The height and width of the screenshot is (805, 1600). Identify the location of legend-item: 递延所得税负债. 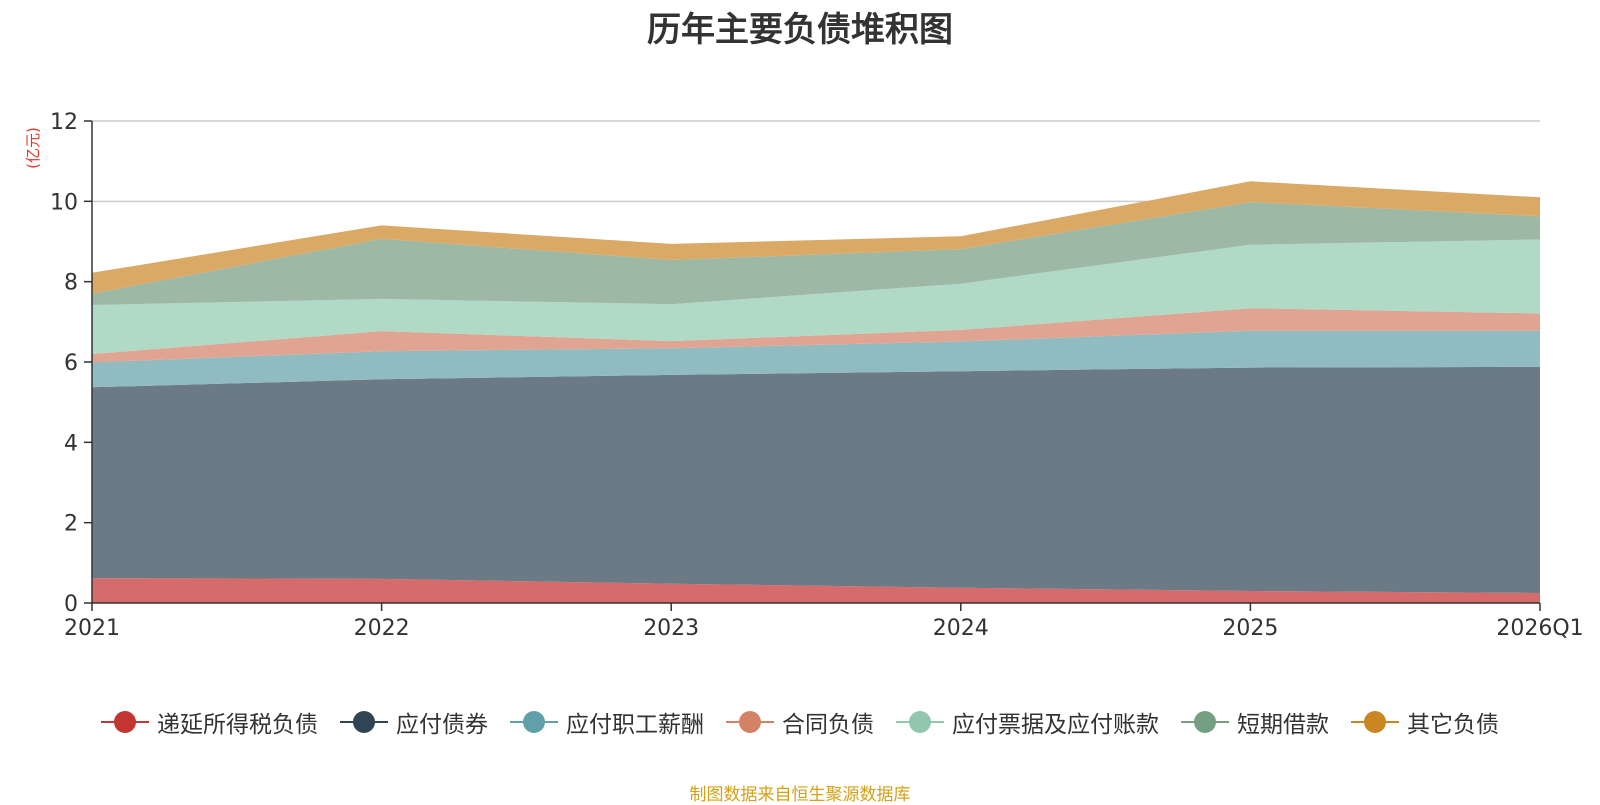
(209, 722).